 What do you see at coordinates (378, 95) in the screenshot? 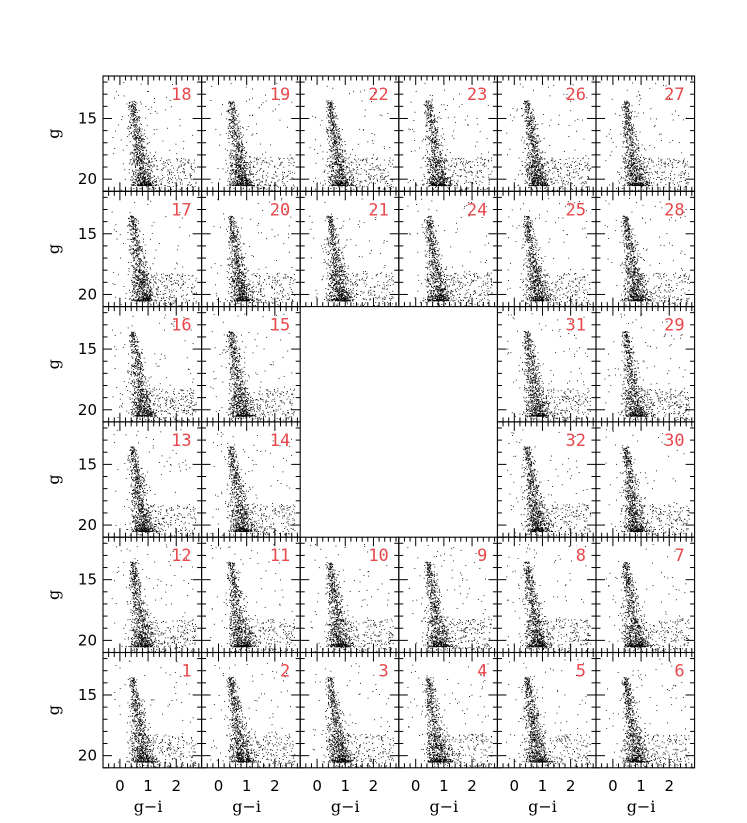
I see `panel-id-label: 22` at bounding box center [378, 95].